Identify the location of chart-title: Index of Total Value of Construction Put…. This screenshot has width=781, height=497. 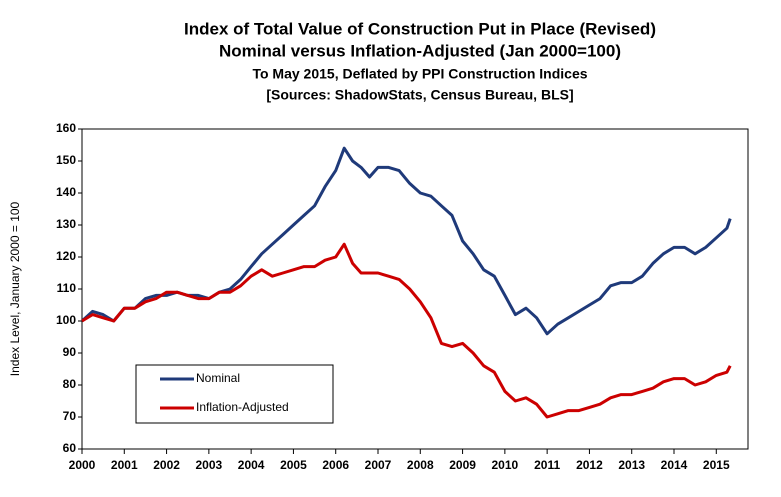
(420, 28).